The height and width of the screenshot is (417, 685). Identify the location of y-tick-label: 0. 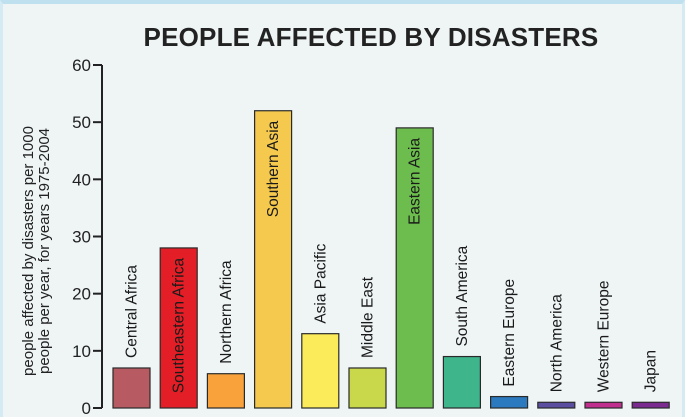
(86, 408).